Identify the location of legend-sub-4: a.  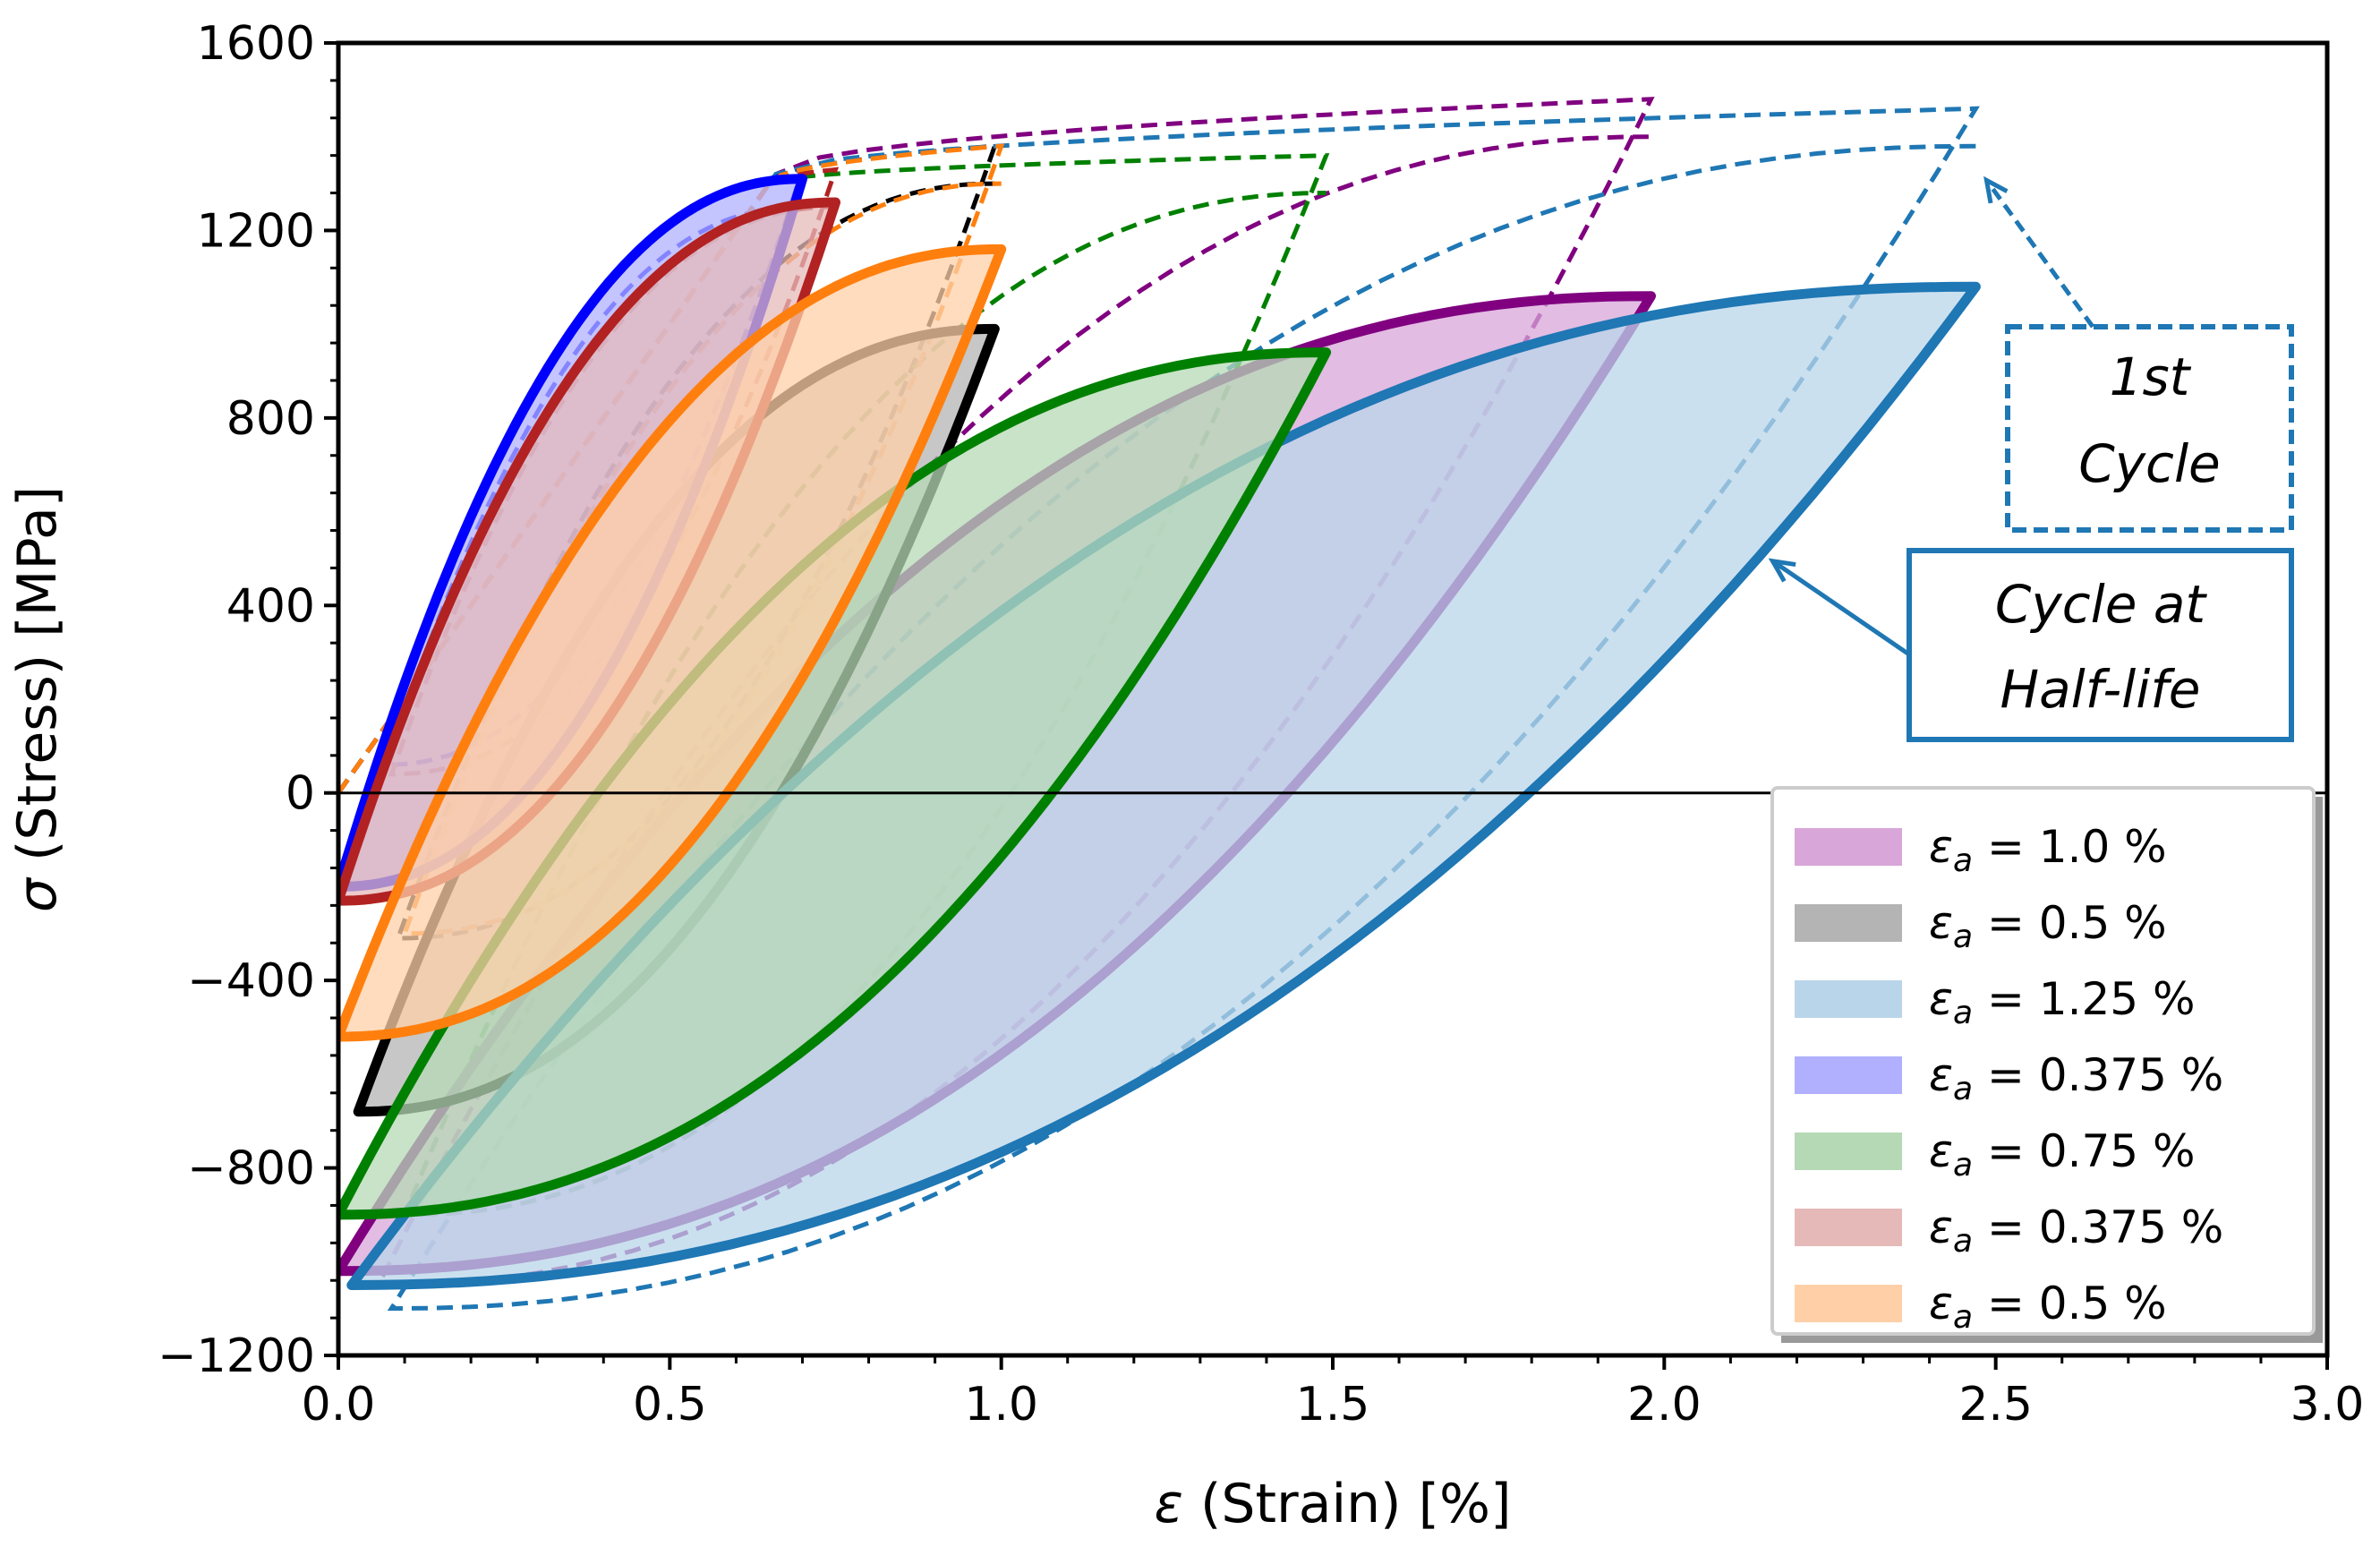
(1963, 1165).